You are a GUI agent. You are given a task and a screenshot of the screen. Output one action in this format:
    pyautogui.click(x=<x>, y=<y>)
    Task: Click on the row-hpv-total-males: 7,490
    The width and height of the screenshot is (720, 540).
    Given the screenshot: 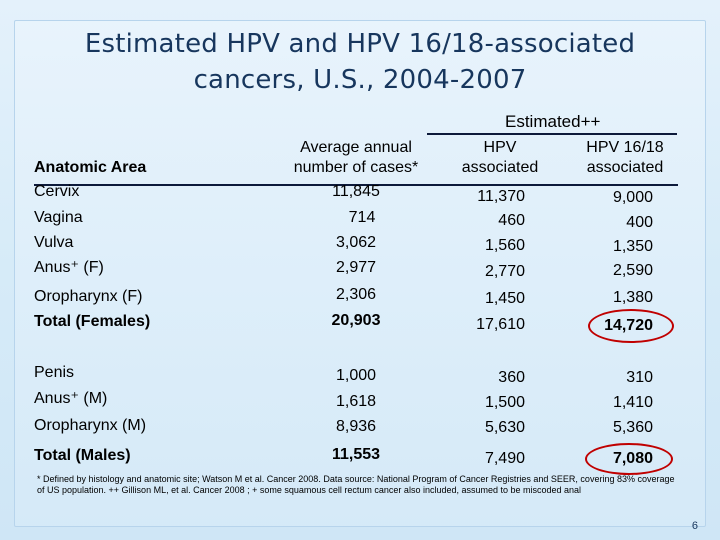 What is the action you would take?
    pyautogui.click(x=504, y=458)
    